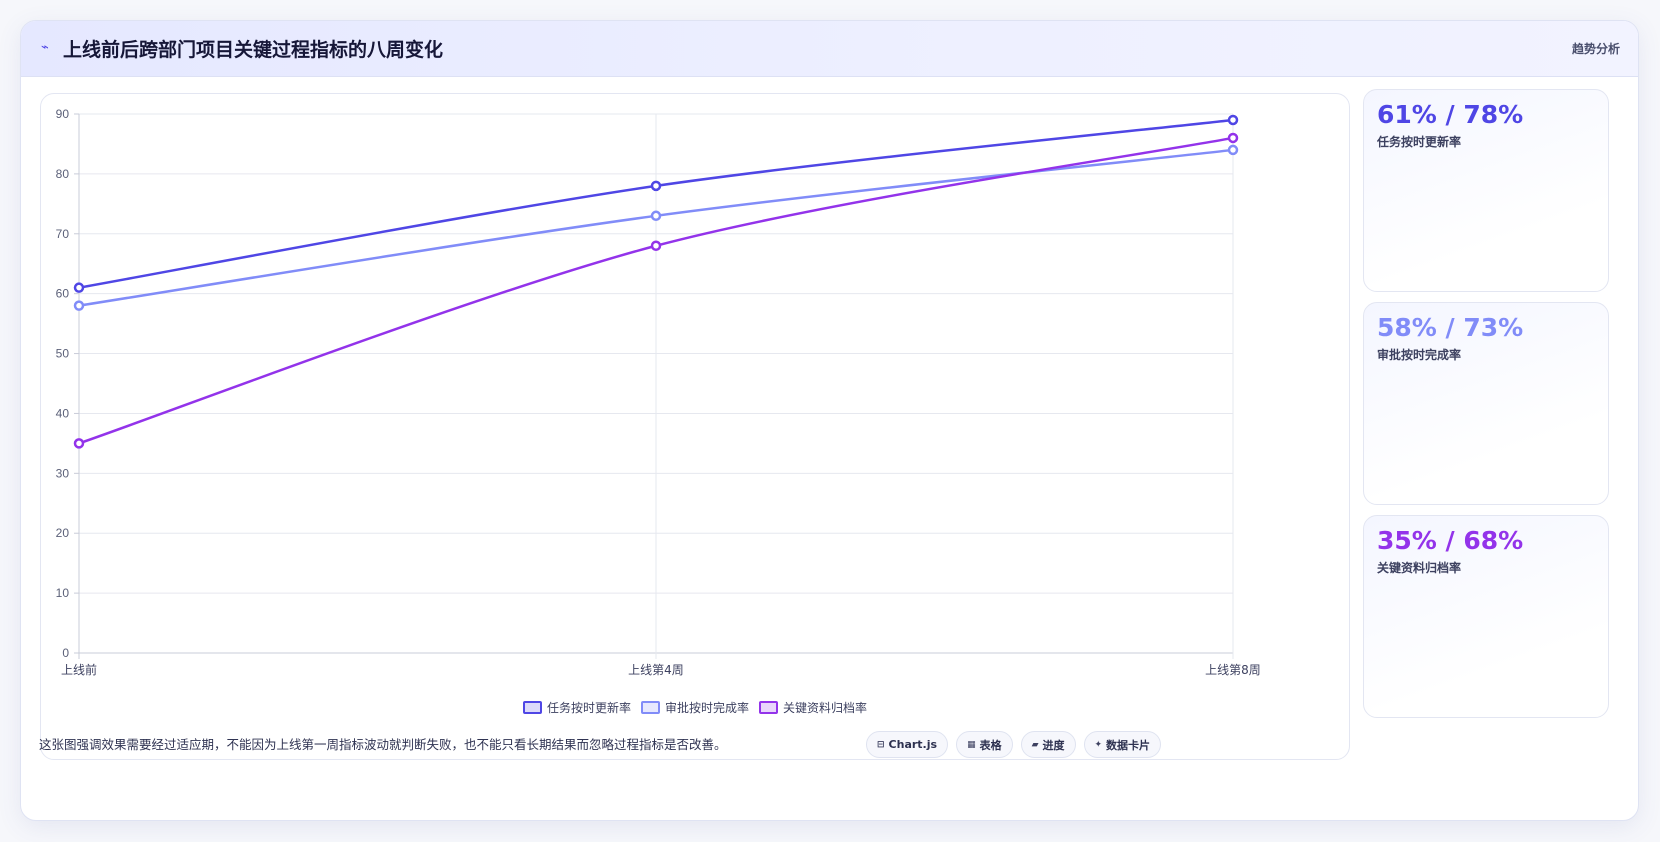 Image resolution: width=1660 pixels, height=842 pixels. I want to click on chart-icon: ⊟, so click(881, 744).